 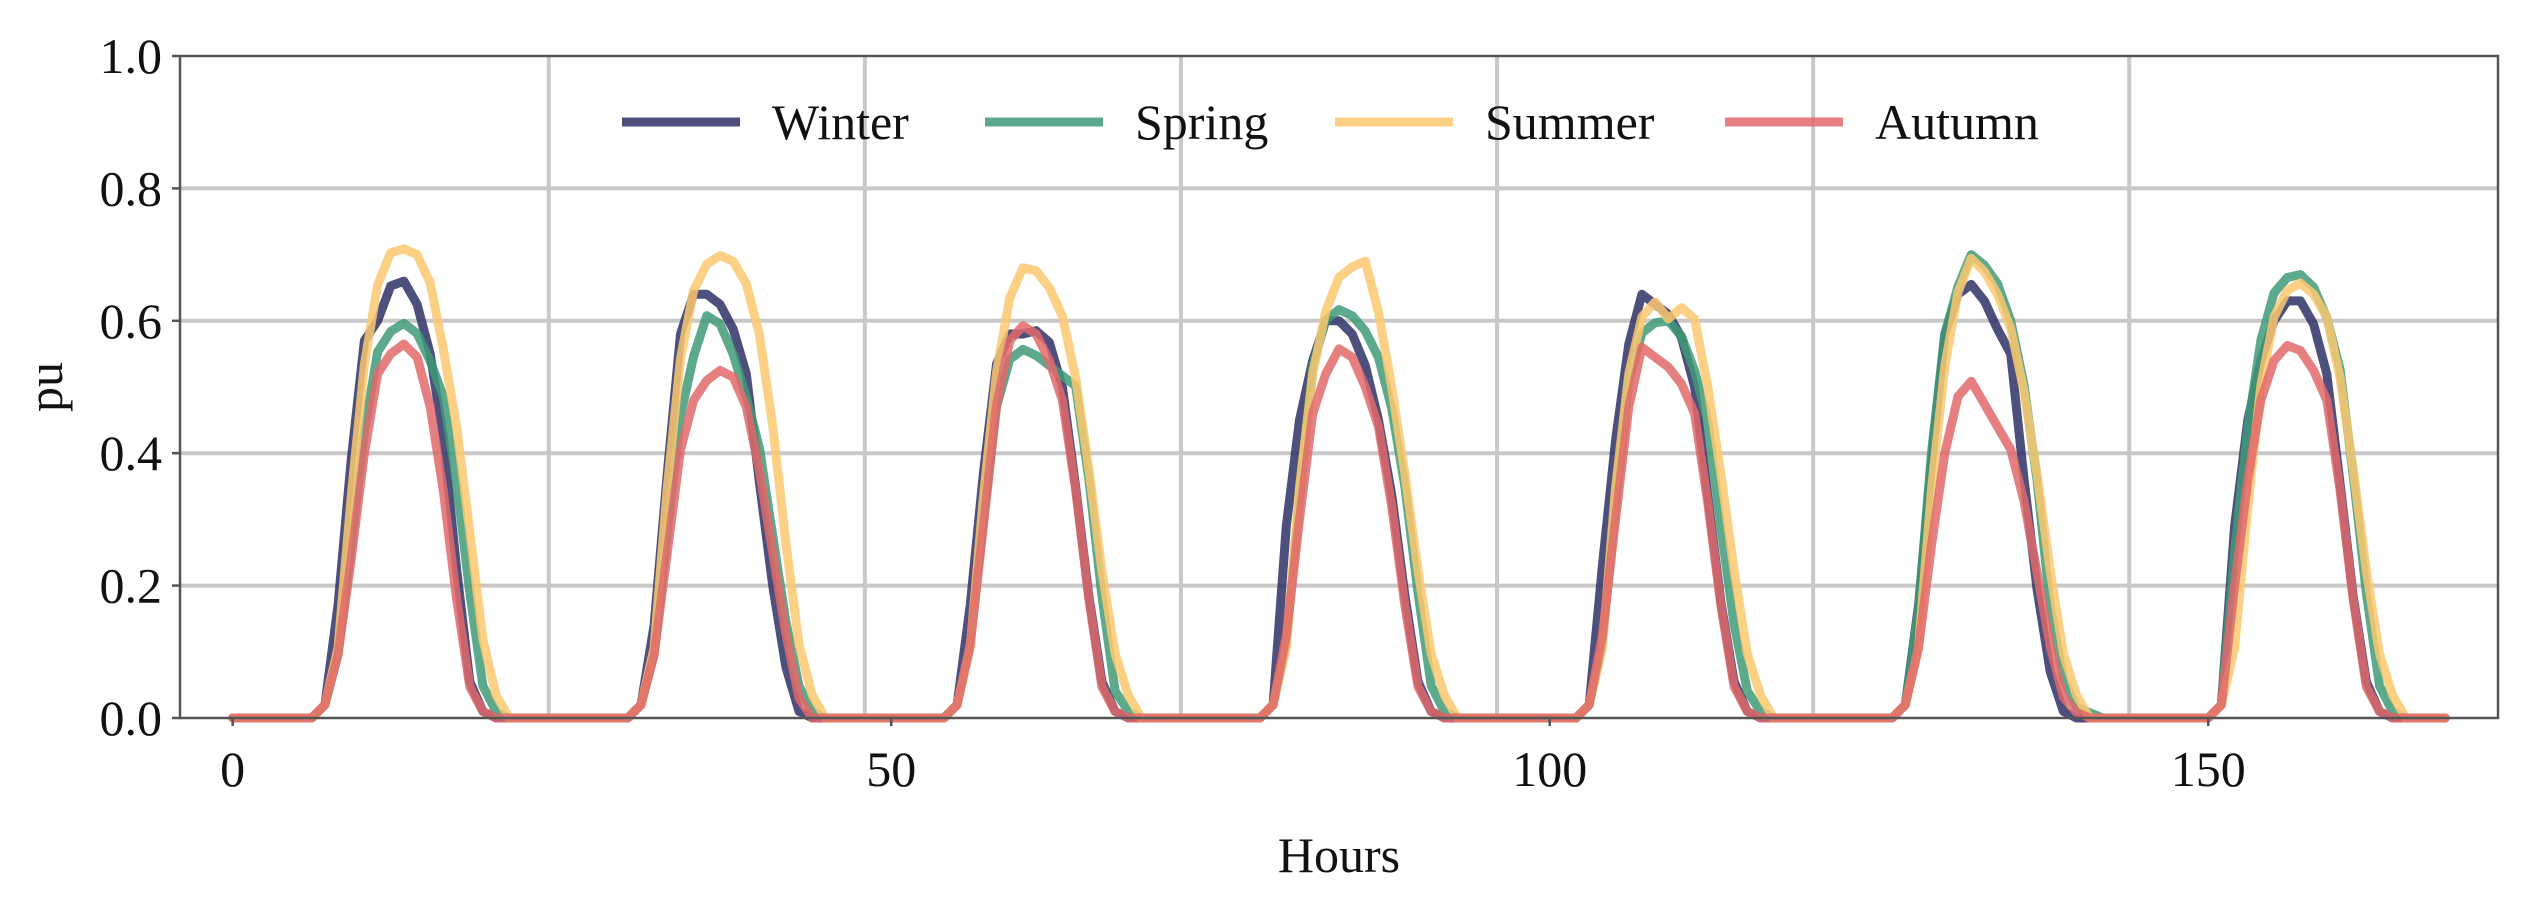 I want to click on y-tick-label: 0.2, so click(x=131, y=586).